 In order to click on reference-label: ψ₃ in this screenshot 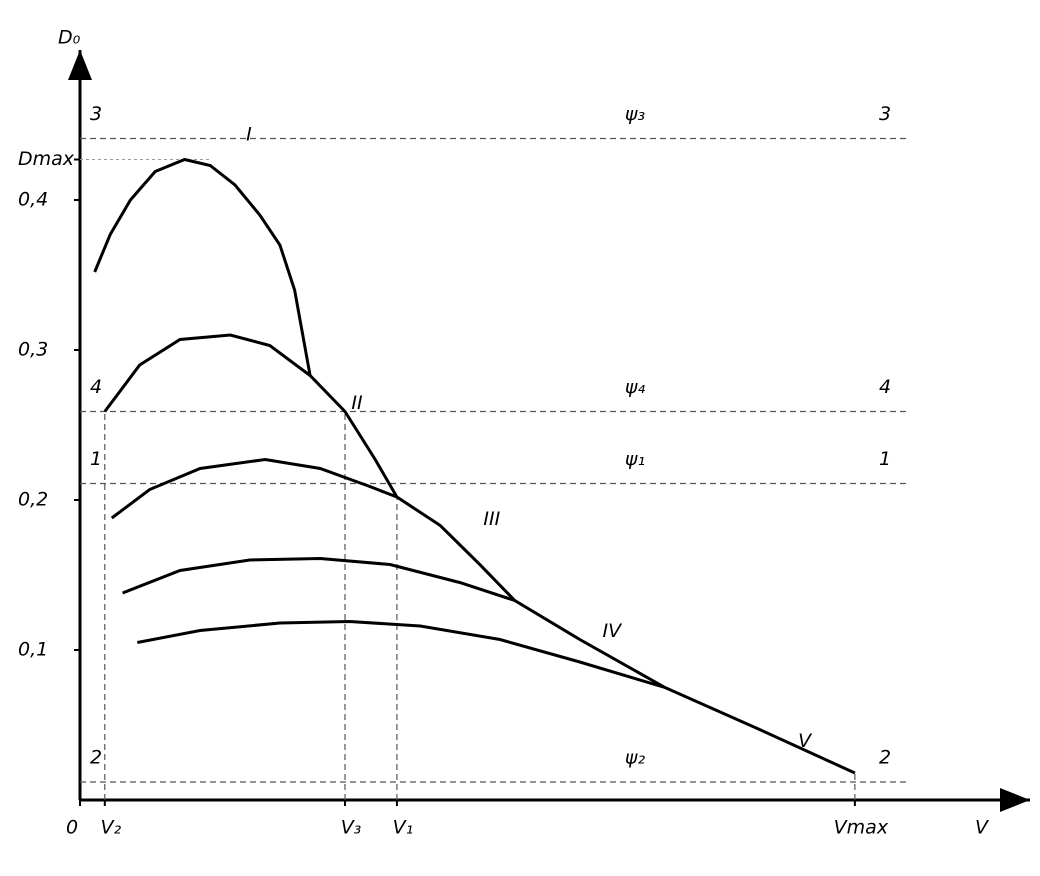, I will do `click(635, 114)`.